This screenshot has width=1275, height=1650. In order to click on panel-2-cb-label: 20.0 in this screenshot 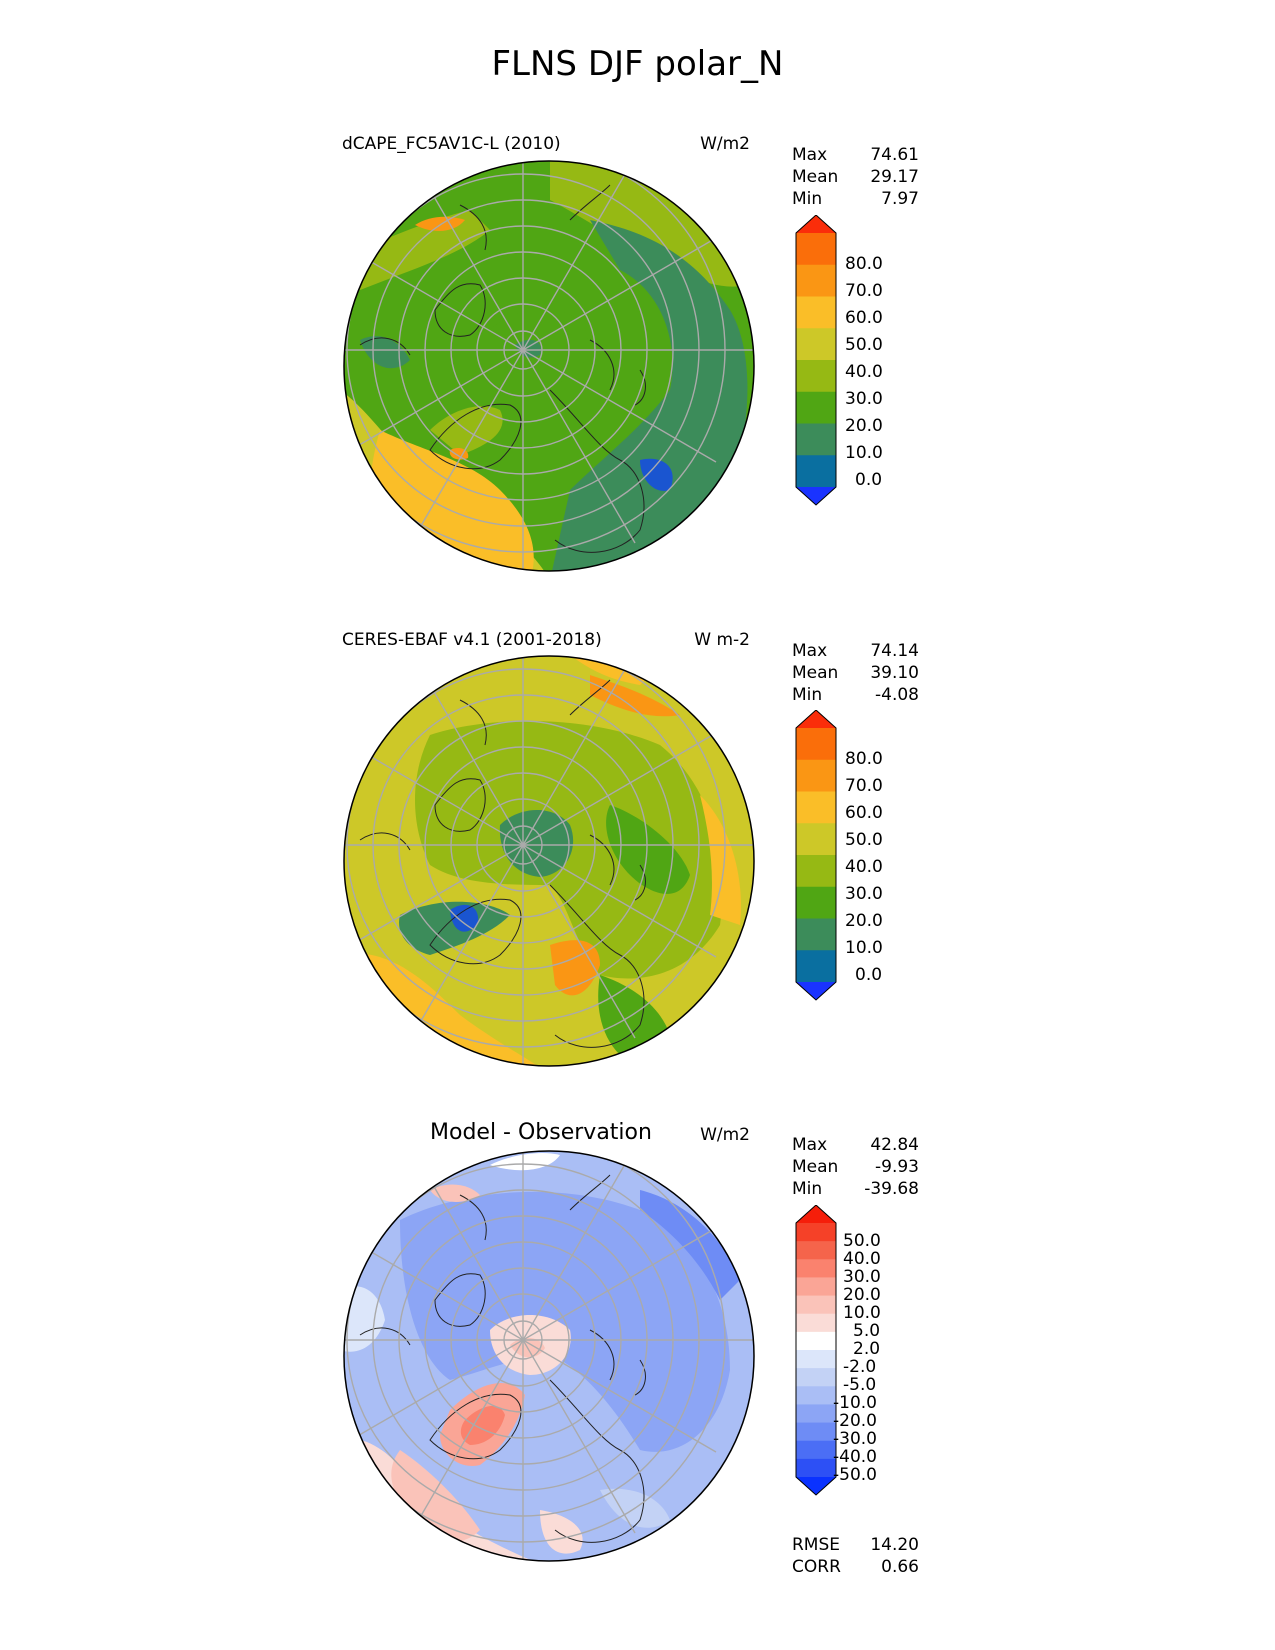, I will do `click(864, 921)`.